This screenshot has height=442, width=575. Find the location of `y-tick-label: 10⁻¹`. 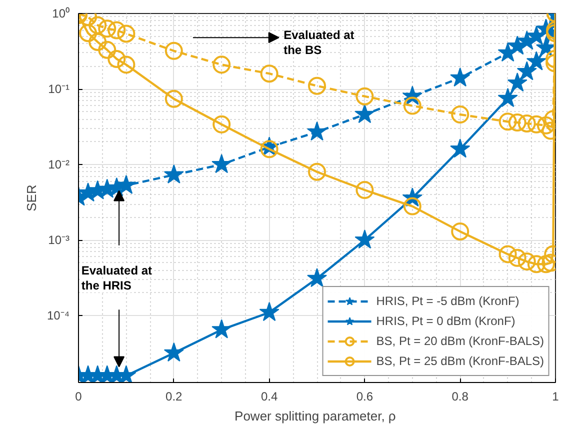

y-tick-label: 10⁻¹ is located at coordinates (59, 89).